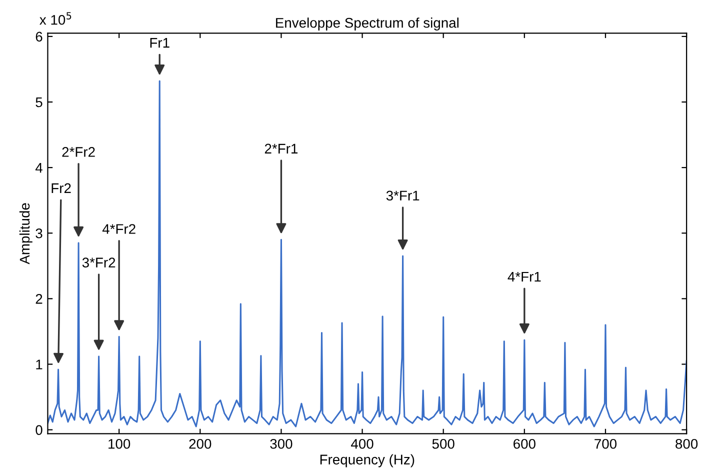  What do you see at coordinates (281, 149) in the screenshot?
I see `annotation: 2*Fr1` at bounding box center [281, 149].